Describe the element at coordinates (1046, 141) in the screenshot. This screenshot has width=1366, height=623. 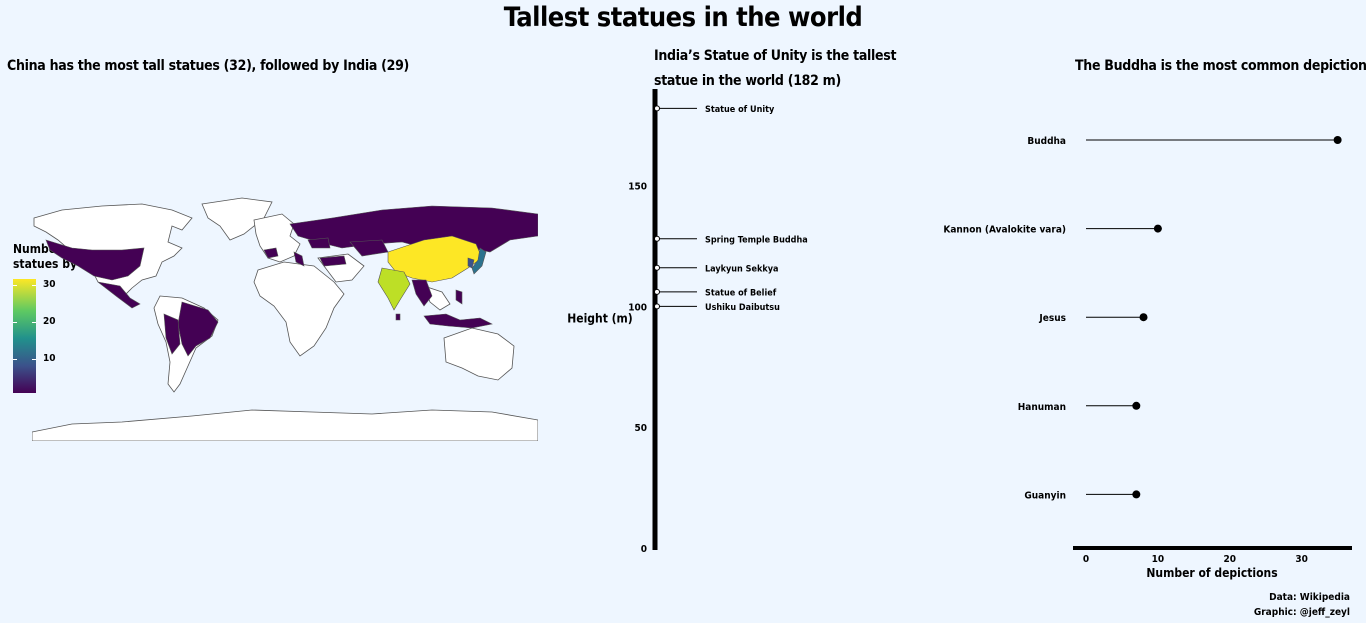
I see `depiction-category-label: Buddha` at that location.